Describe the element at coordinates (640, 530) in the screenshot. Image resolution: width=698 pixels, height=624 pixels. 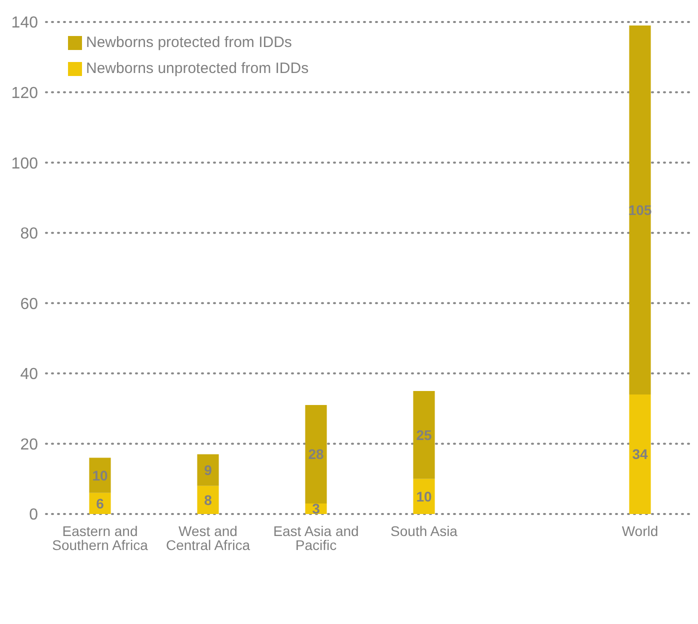
I see `x-tick-label: World` at that location.